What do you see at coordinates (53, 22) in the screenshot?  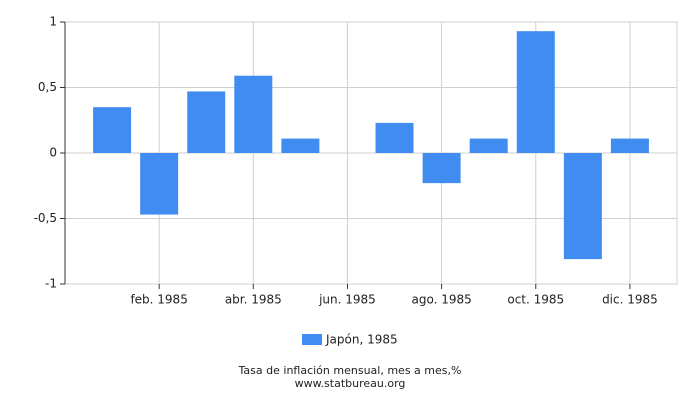 I see `y-tick-label: 1` at bounding box center [53, 22].